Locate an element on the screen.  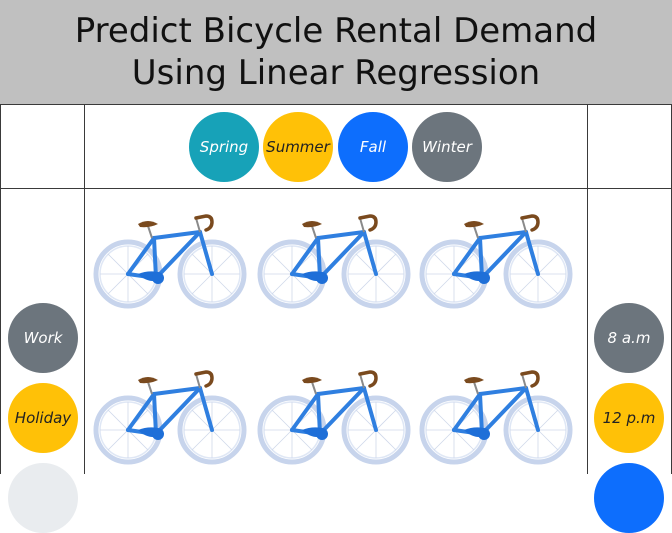
day-type-label: Work is located at coordinates (43, 338).